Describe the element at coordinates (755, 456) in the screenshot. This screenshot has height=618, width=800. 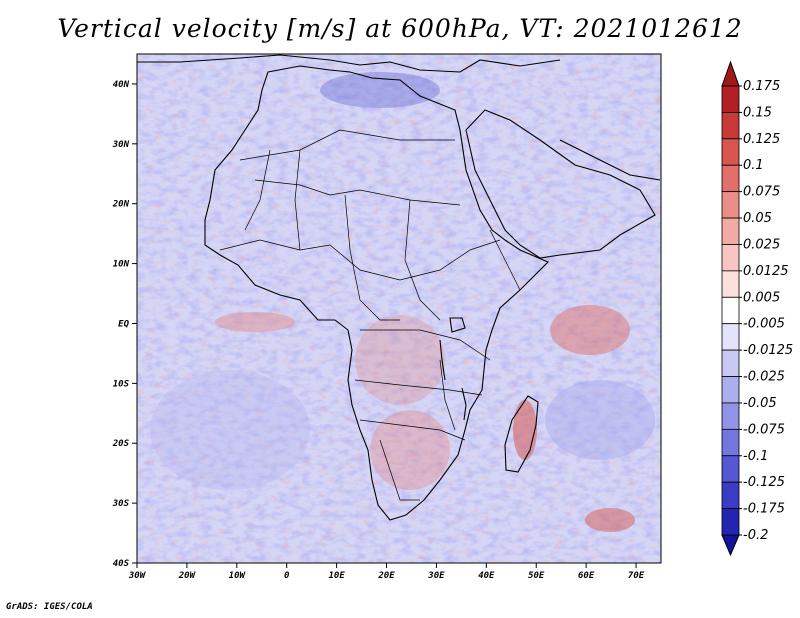
I see `colorbar-label: -0.1` at that location.